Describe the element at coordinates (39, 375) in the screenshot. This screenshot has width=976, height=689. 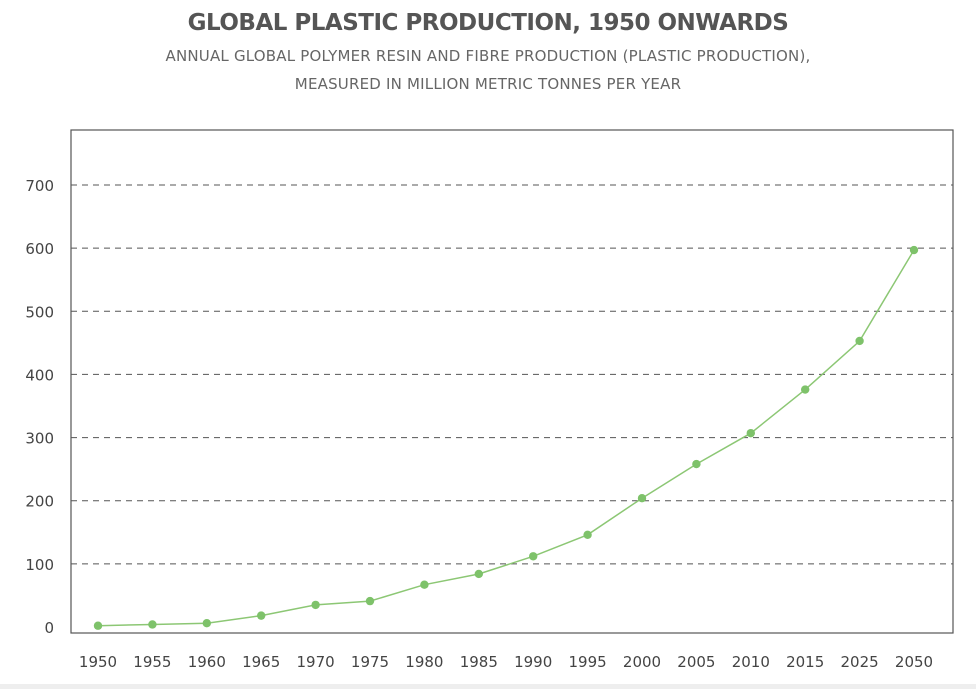
I see `y-tick-label: 400` at that location.